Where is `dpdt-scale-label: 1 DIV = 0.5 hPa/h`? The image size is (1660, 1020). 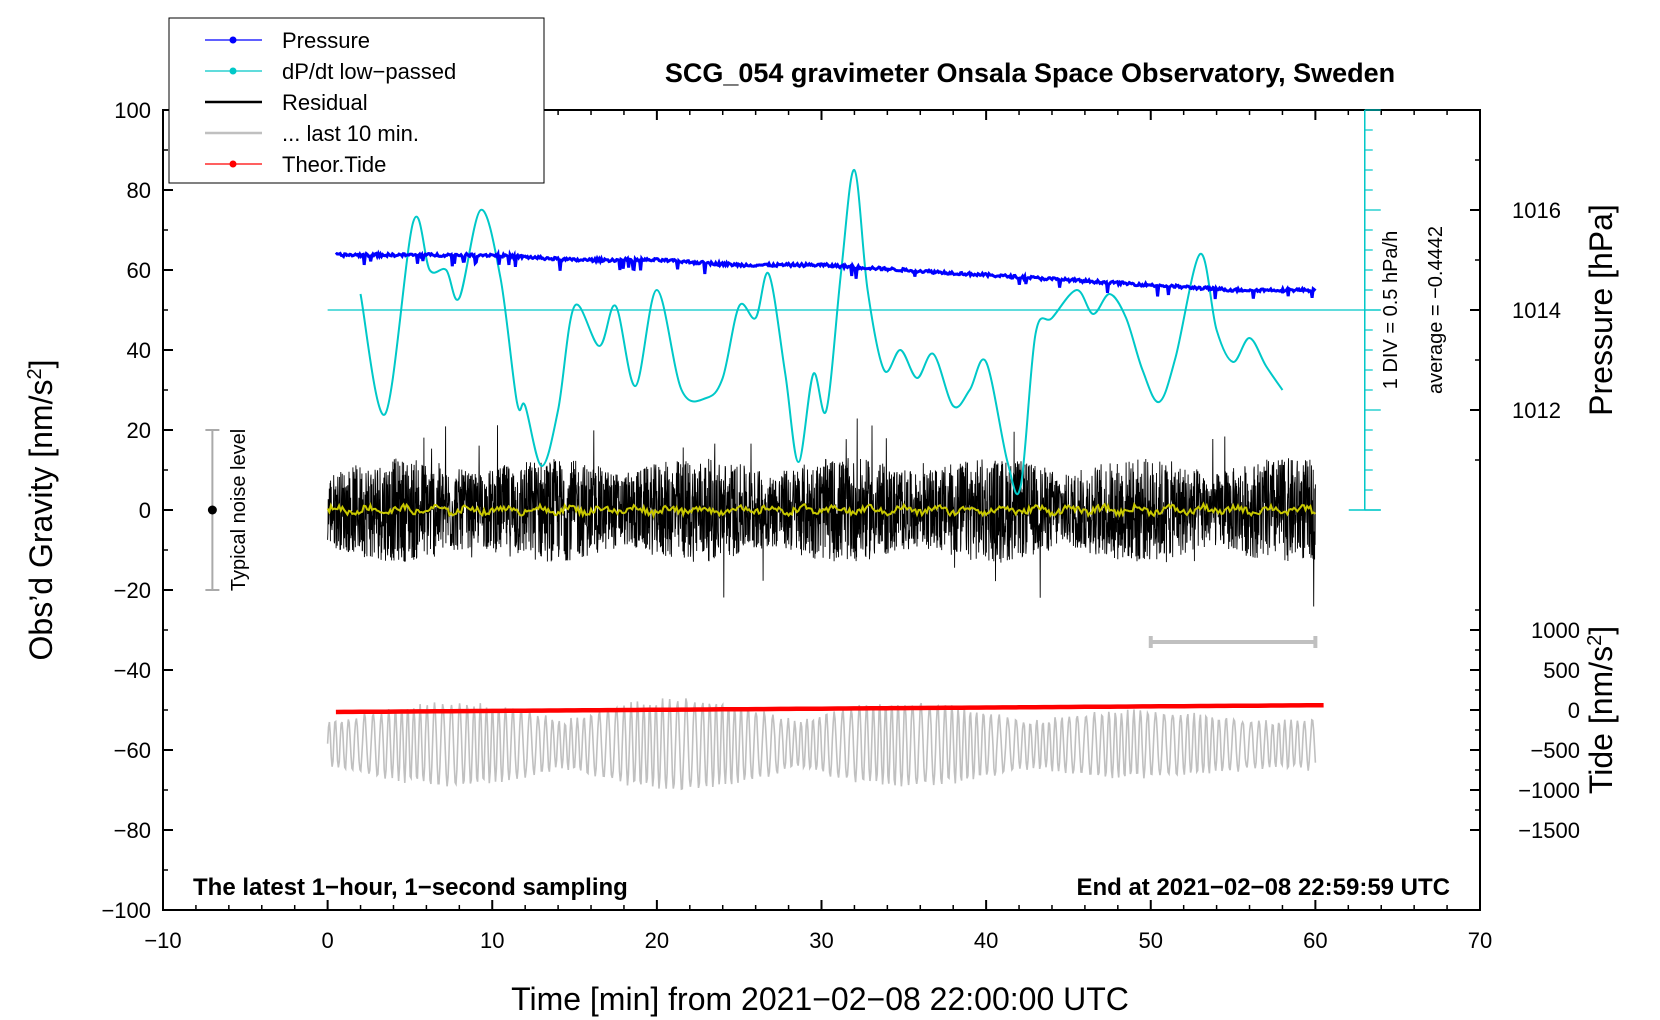
dpdt-scale-label: 1 DIV = 0.5 hPa/h is located at coordinates (1391, 310).